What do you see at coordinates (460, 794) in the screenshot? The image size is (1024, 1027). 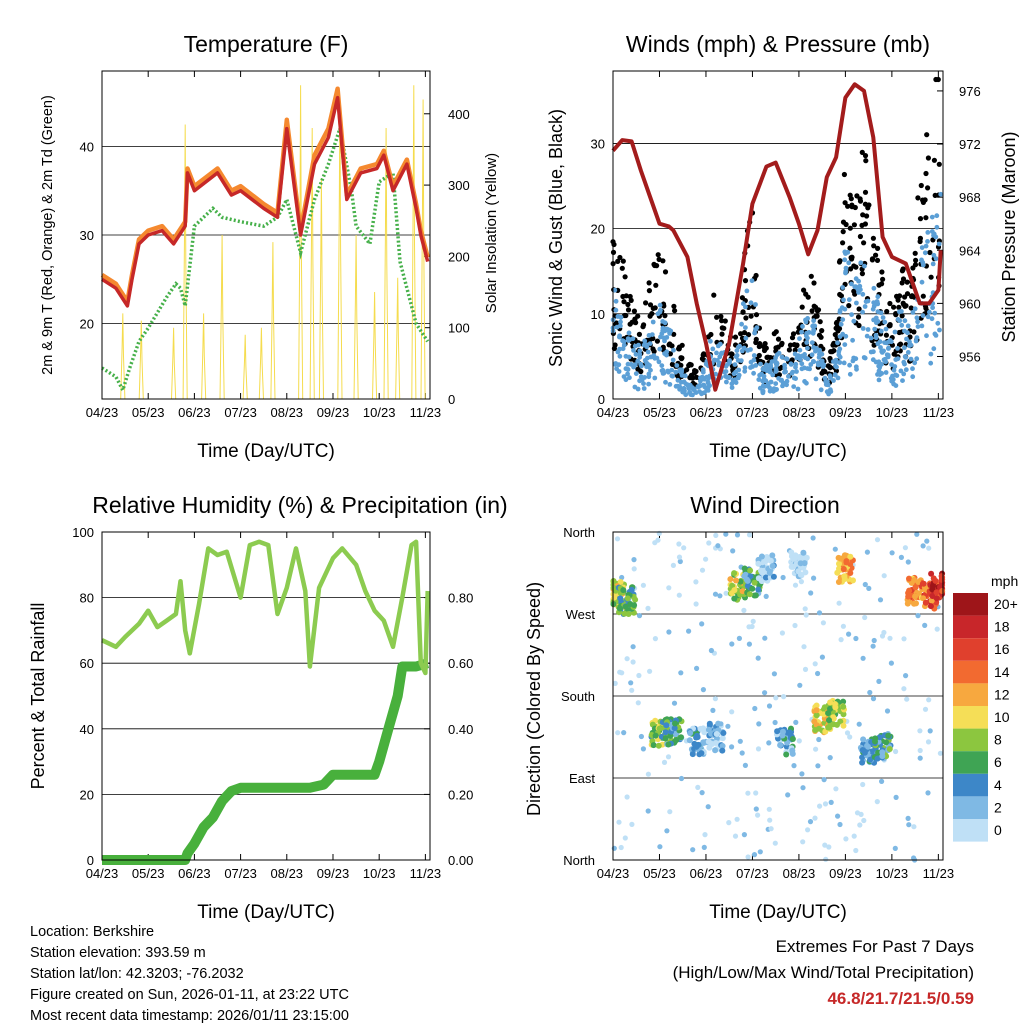 I see `y2-tick-label: 0.20` at bounding box center [460, 794].